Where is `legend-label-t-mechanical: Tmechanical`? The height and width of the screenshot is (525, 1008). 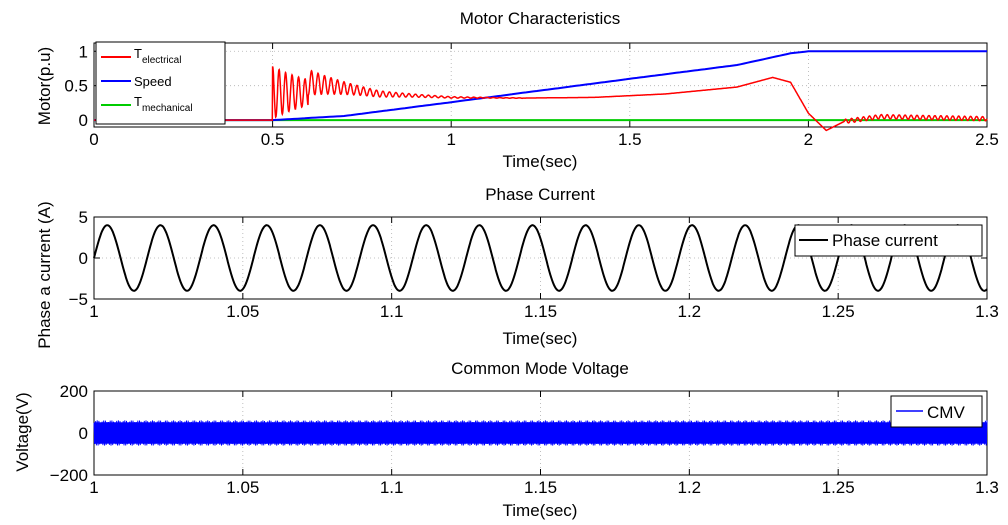
legend-label-t-mechanical: Tmechanical is located at coordinates (163, 104).